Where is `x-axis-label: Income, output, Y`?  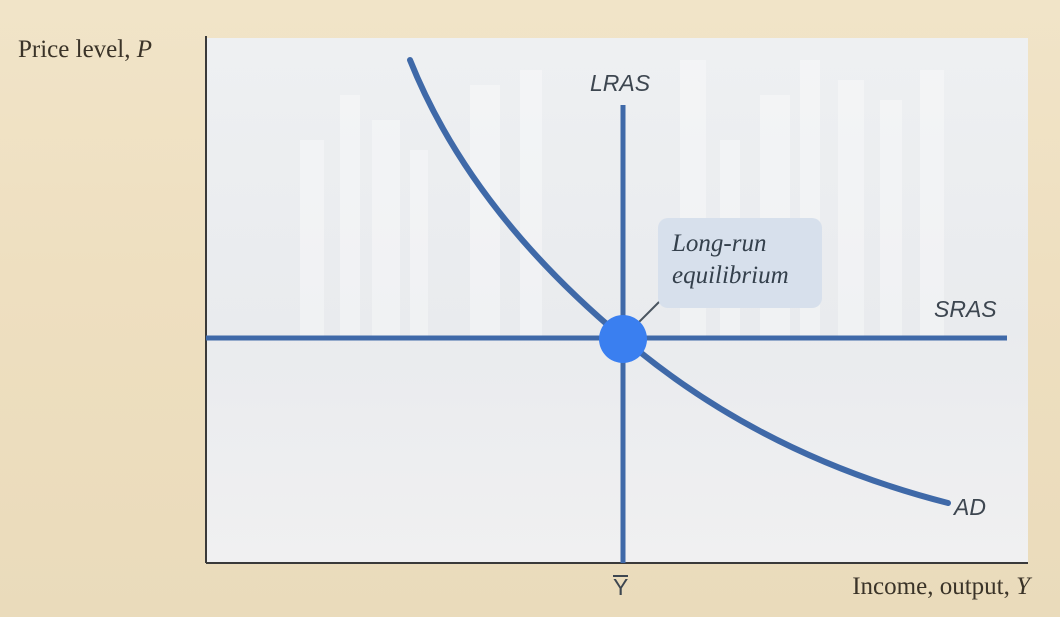
x-axis-label: Income, output, Y is located at coordinates (941, 587).